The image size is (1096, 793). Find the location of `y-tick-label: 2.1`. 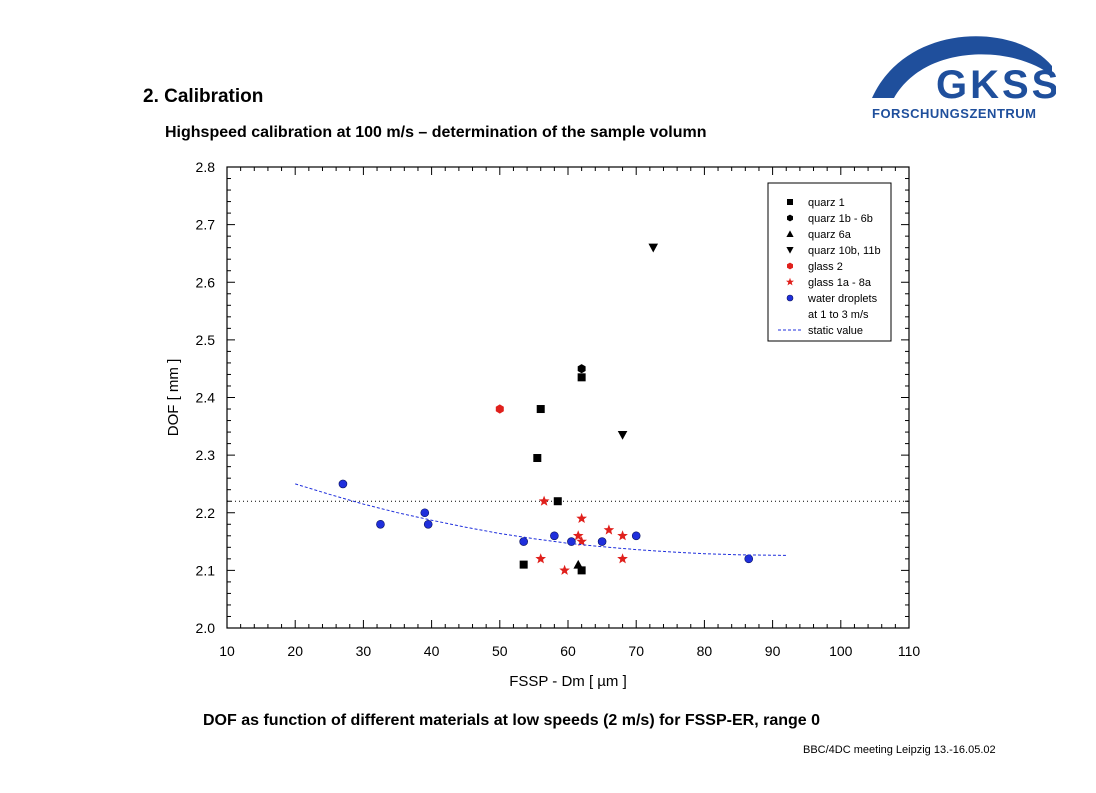

y-tick-label: 2.1 is located at coordinates (206, 570).